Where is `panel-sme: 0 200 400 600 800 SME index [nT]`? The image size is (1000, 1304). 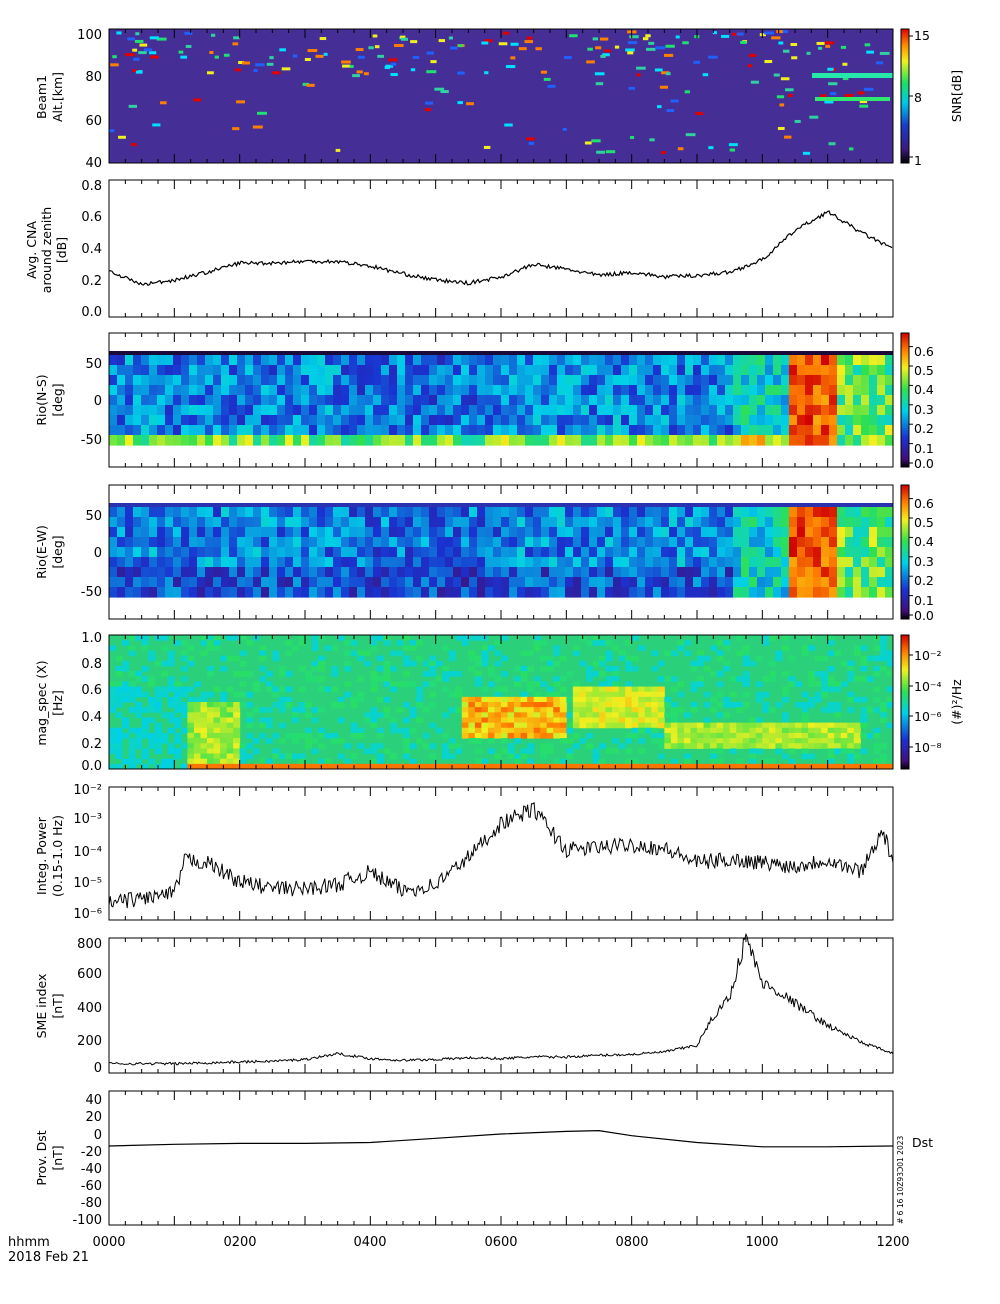
panel-sme: 0 200 400 600 800 SME index [nT] is located at coordinates (464, 1004).